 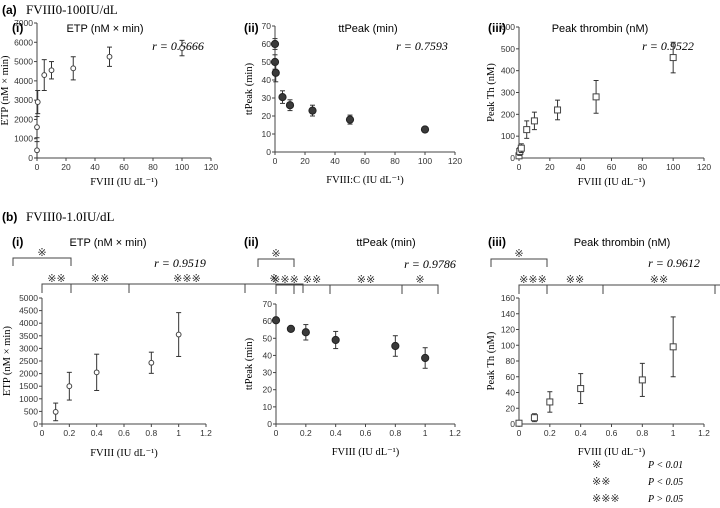 I want to click on x-axis-label: FVIII (IU dL⁻¹), so click(x=366, y=452).